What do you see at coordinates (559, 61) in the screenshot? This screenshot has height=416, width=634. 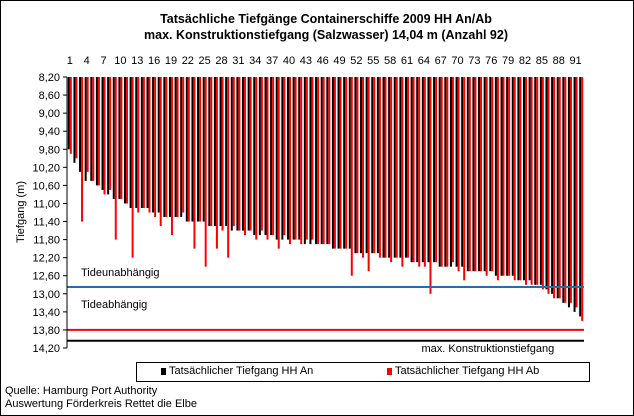 I see `x-tick-label: 88` at bounding box center [559, 61].